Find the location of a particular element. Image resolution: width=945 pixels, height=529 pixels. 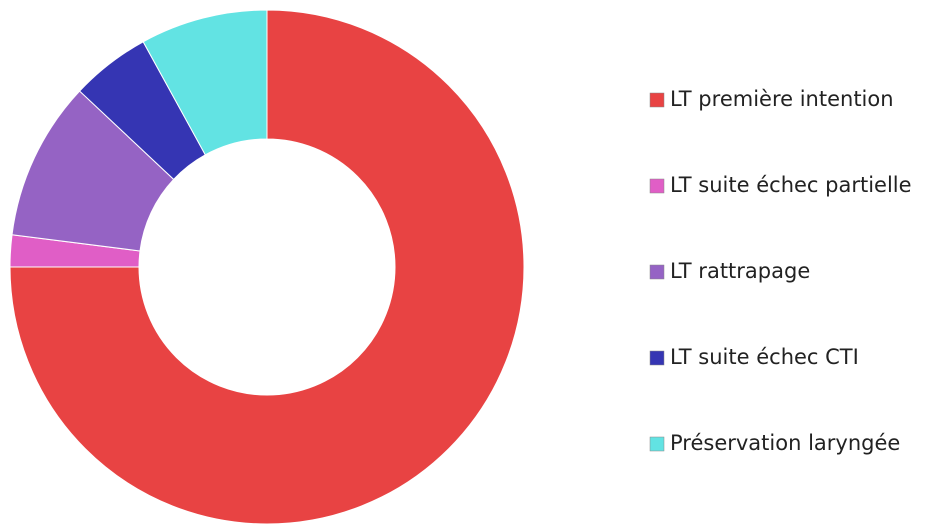

legend-label: LT suite échec CTI is located at coordinates (764, 357).